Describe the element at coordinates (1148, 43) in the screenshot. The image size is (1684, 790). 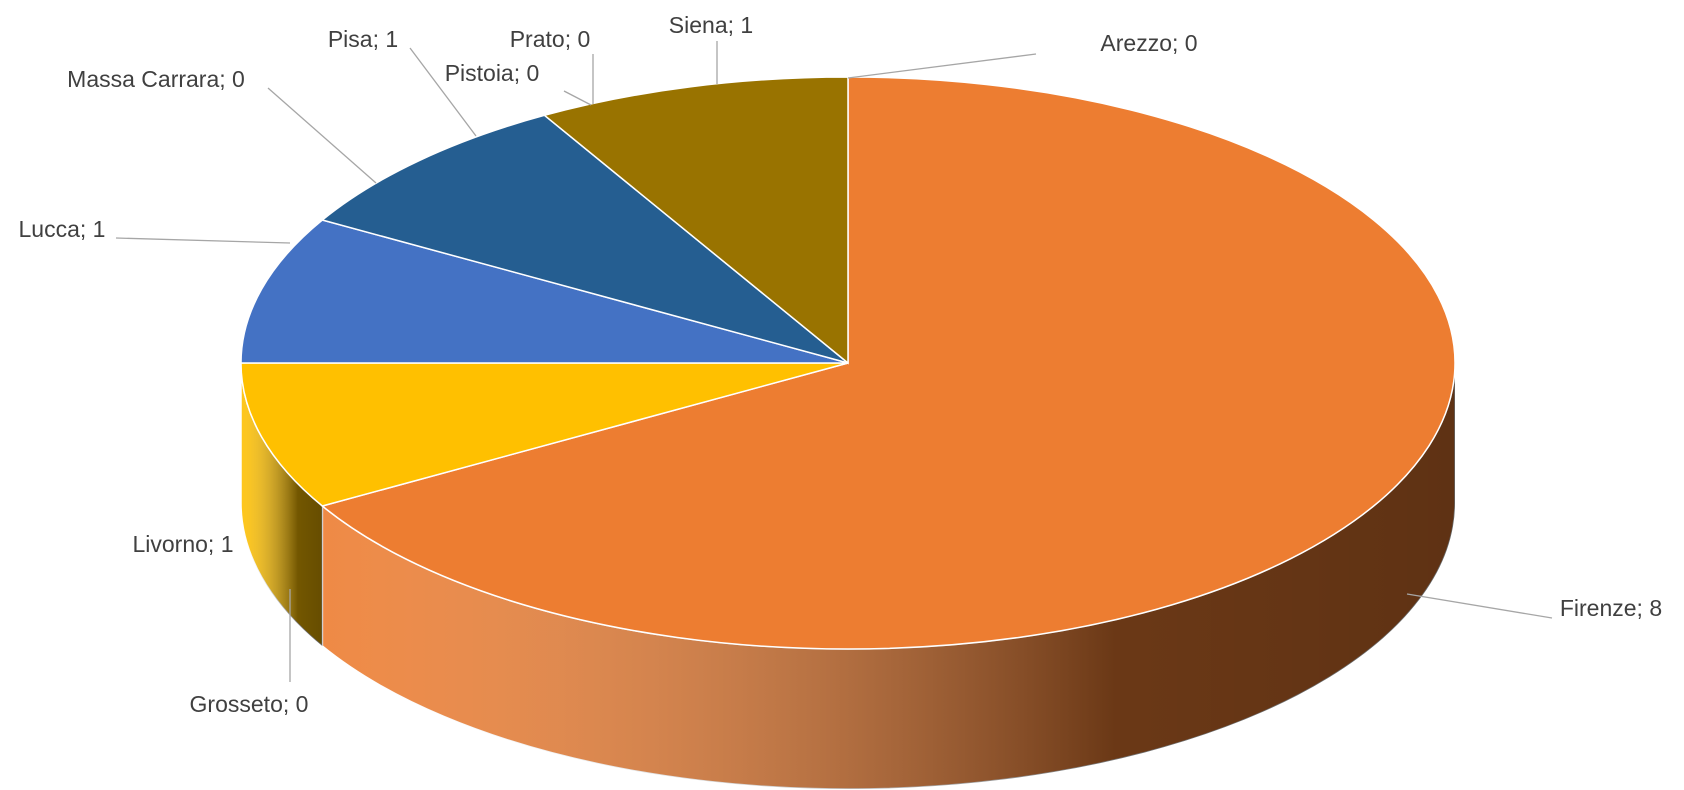
I see `data-label: Arezzo; 0` at that location.